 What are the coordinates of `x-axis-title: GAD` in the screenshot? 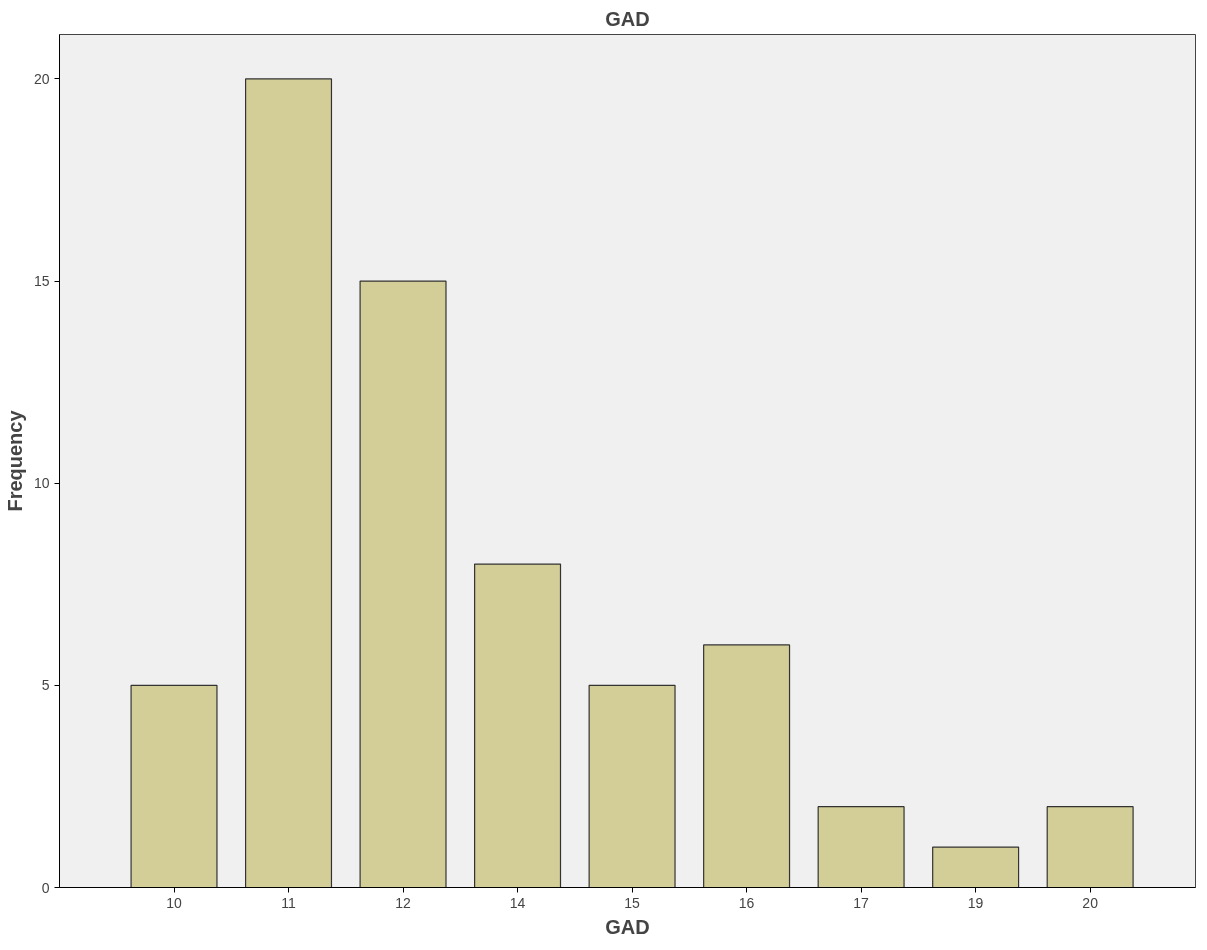 It's located at (627, 926).